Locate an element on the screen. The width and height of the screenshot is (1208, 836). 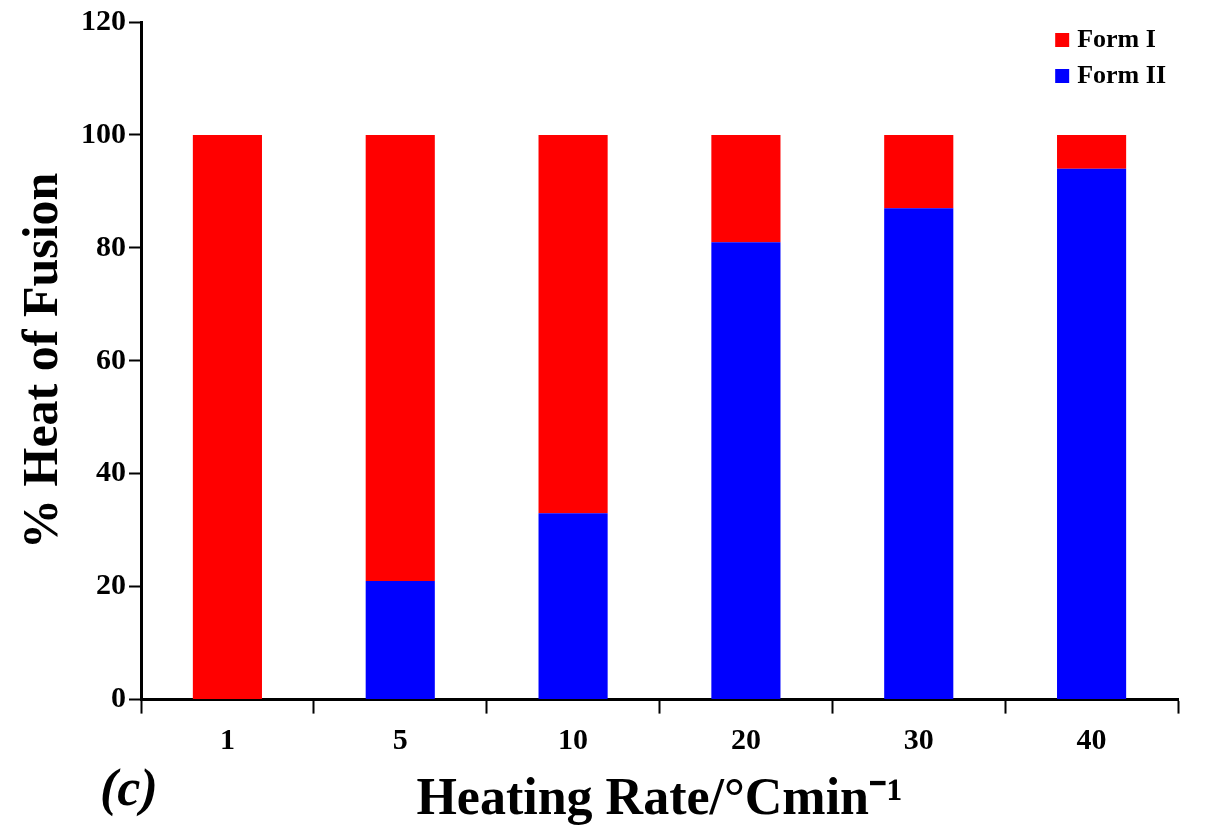
x-axis-title: Heating Rate/°Cmin⁻¹ is located at coordinates (659, 797).